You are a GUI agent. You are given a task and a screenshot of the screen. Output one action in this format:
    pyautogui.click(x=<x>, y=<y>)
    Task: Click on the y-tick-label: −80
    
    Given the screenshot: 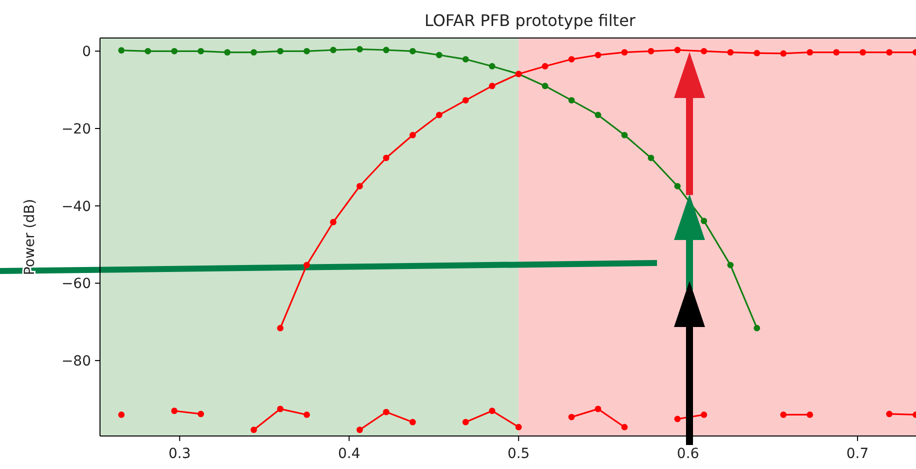 What is the action you would take?
    pyautogui.click(x=76, y=362)
    